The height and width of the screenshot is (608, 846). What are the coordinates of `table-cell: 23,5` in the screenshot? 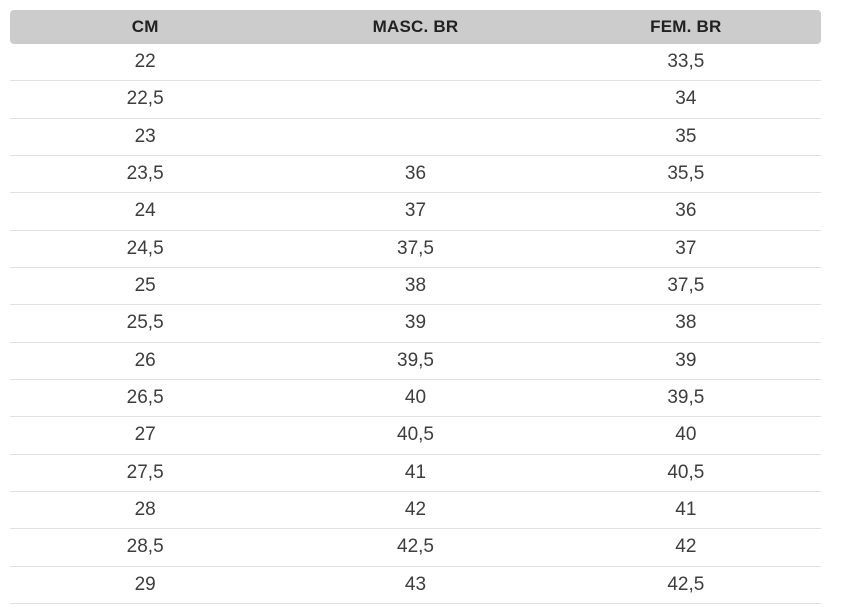 It's located at (145, 174).